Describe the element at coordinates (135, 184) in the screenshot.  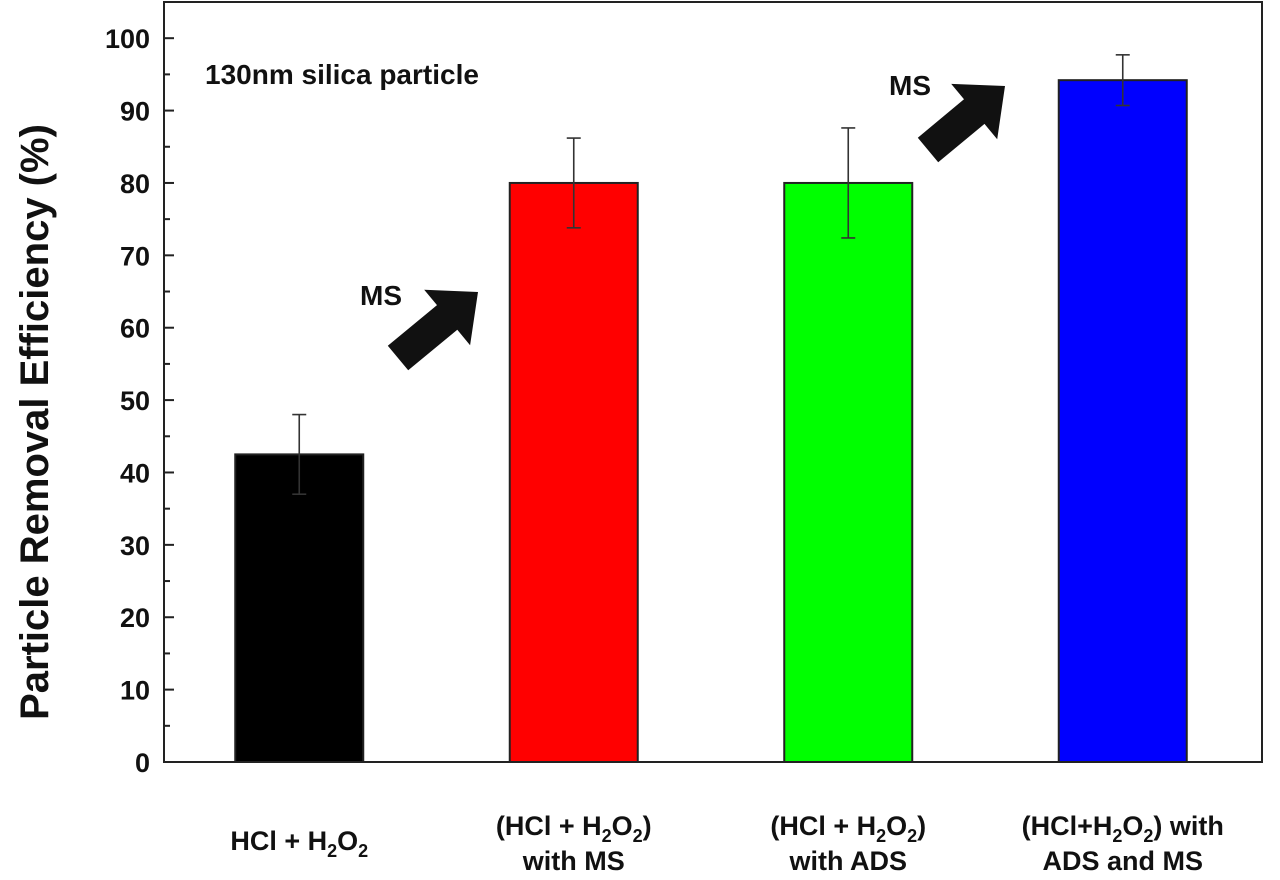
I see `y-tick-label: 80` at that location.